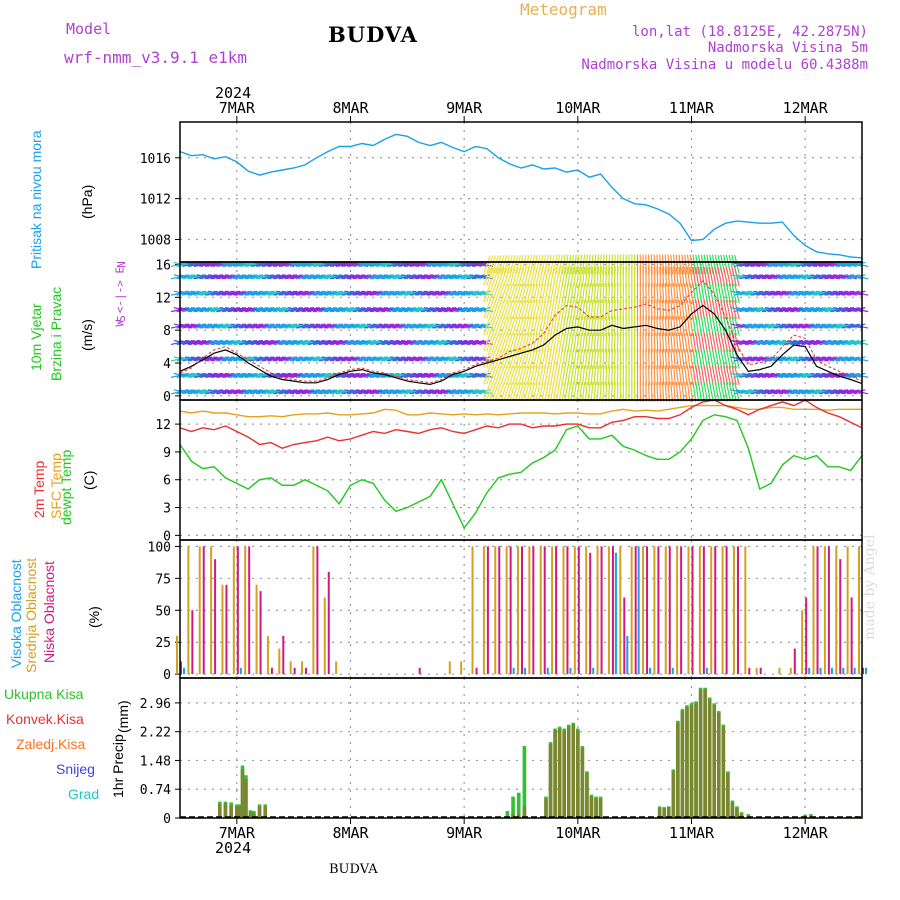 The width and height of the screenshot is (900, 900). I want to click on y-tick-label: 100, so click(159, 547).